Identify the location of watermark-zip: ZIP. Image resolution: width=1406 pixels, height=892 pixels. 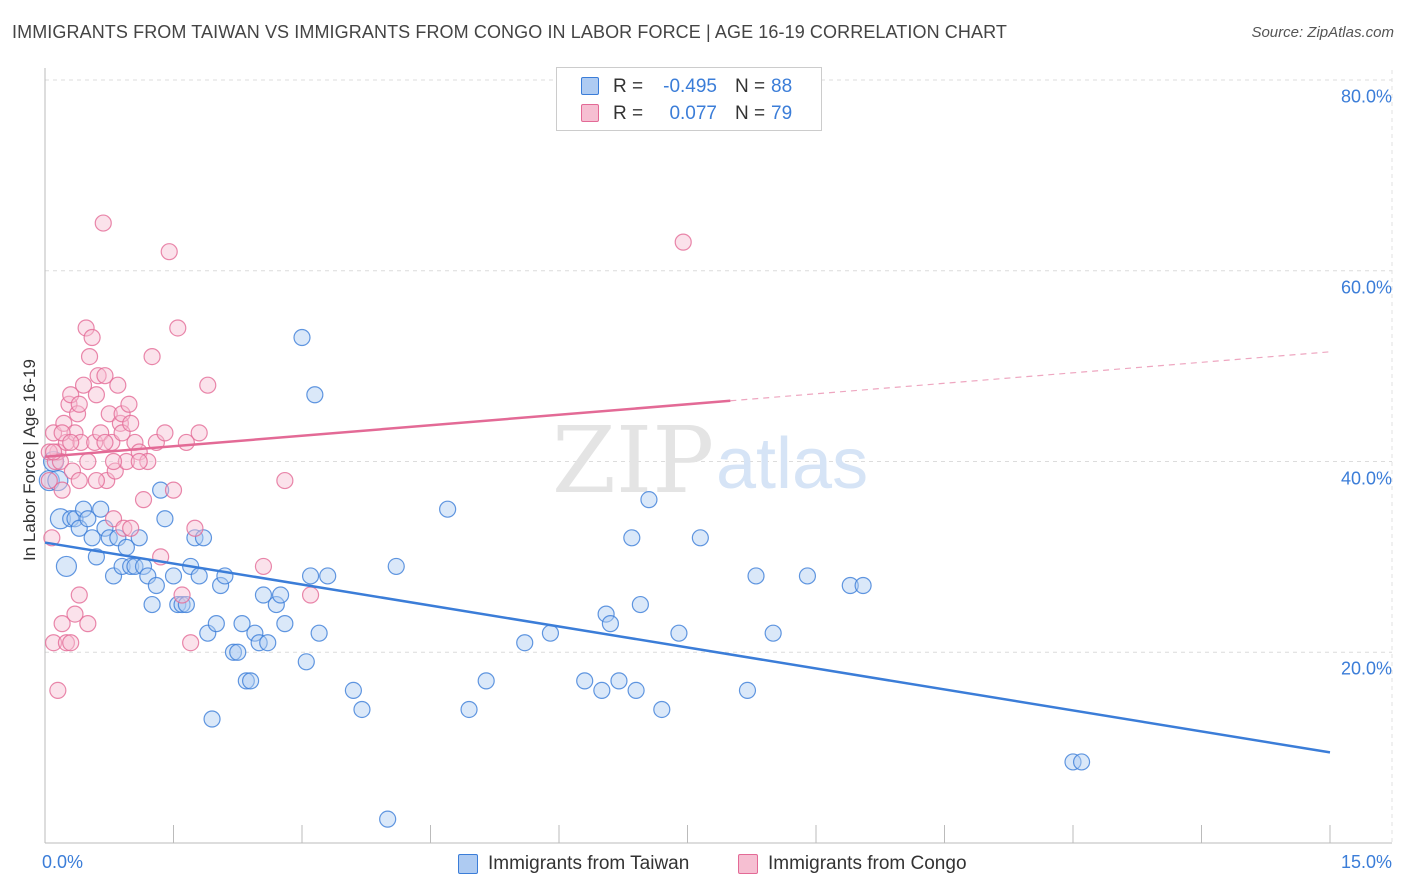
(633, 460).